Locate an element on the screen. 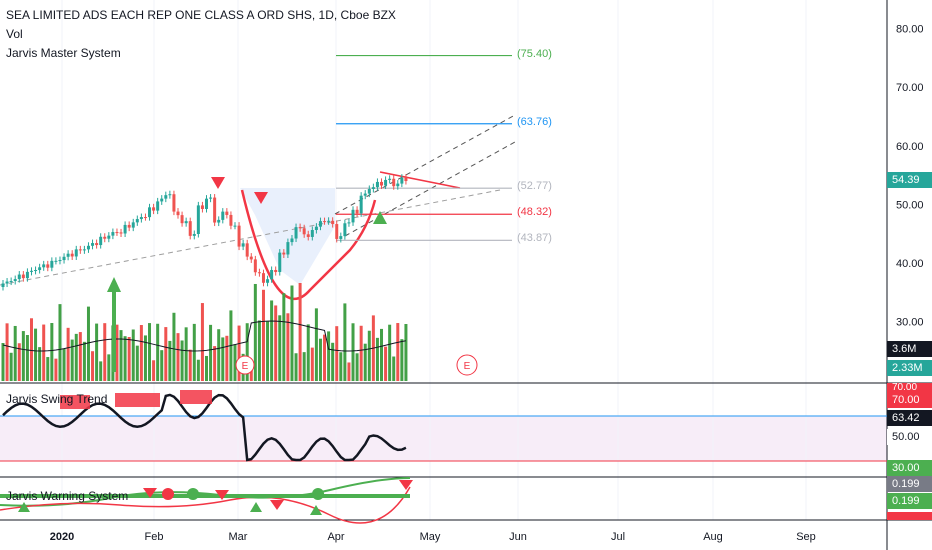  jarvis-master-label: Jarvis Master System is located at coordinates (63, 53).